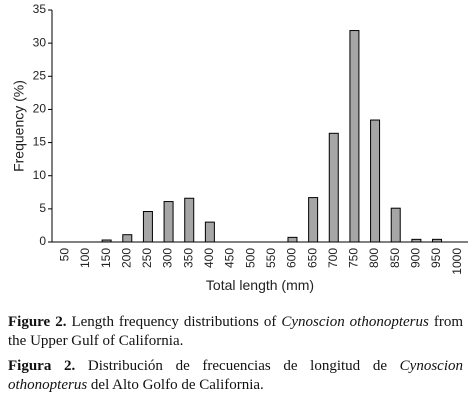 The image size is (473, 406). Describe the element at coordinates (64, 255) in the screenshot. I see `x-tick-label: 50` at that location.